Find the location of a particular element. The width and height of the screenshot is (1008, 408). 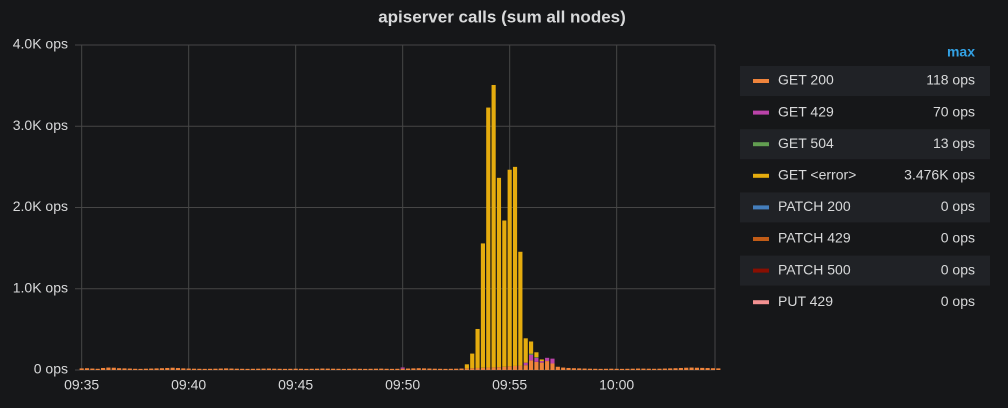

x-tick-label: 09:55 is located at coordinates (509, 385).